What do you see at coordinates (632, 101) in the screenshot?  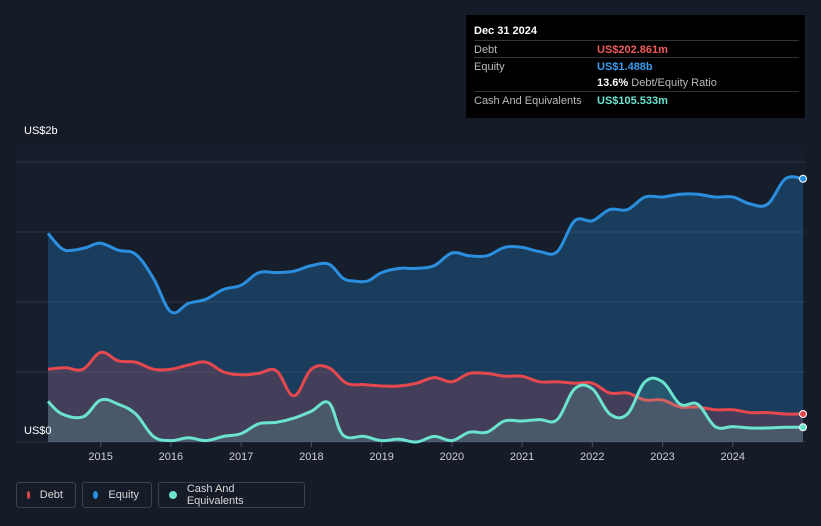 I see `tooltip-cash-value: US$105.533m` at bounding box center [632, 101].